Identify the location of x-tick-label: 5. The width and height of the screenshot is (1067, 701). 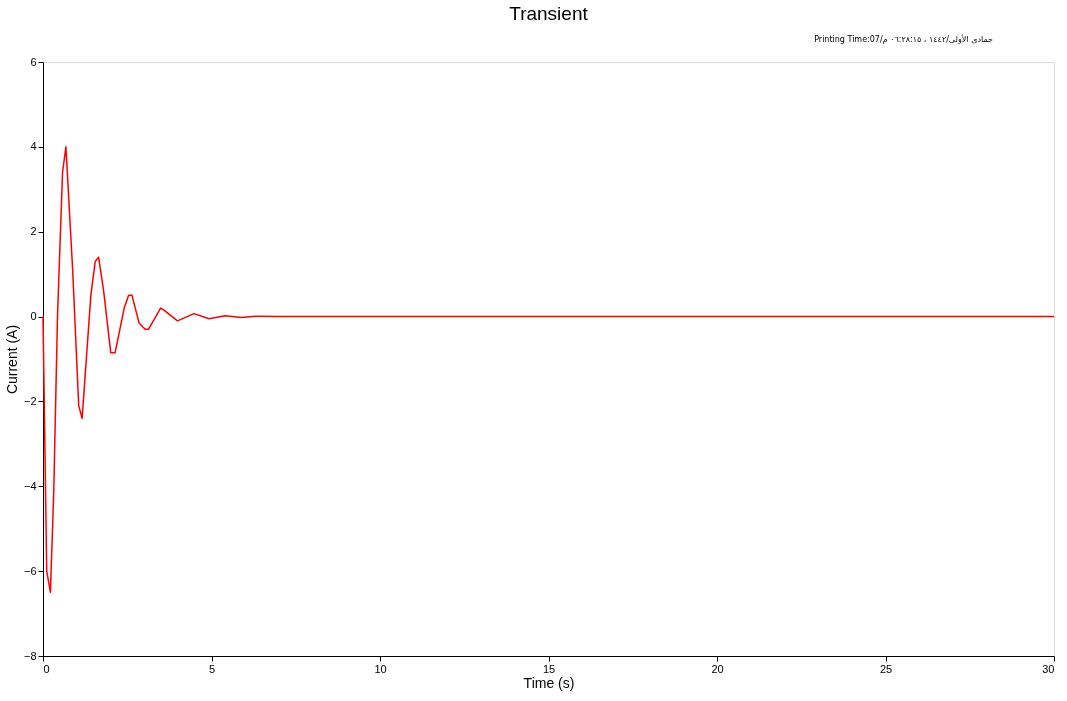
(212, 668).